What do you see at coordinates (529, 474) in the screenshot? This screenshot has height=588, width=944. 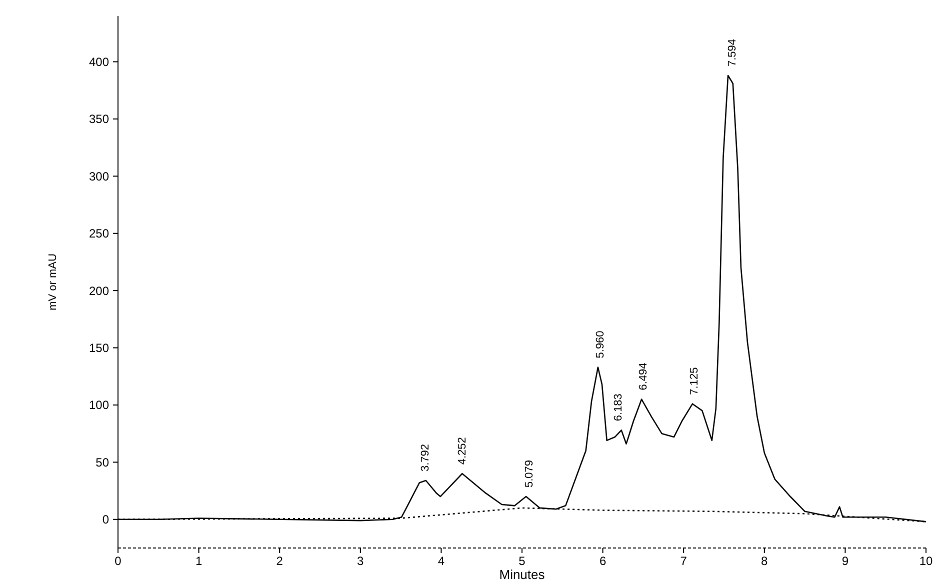 I see `annotation: 5.079` at bounding box center [529, 474].